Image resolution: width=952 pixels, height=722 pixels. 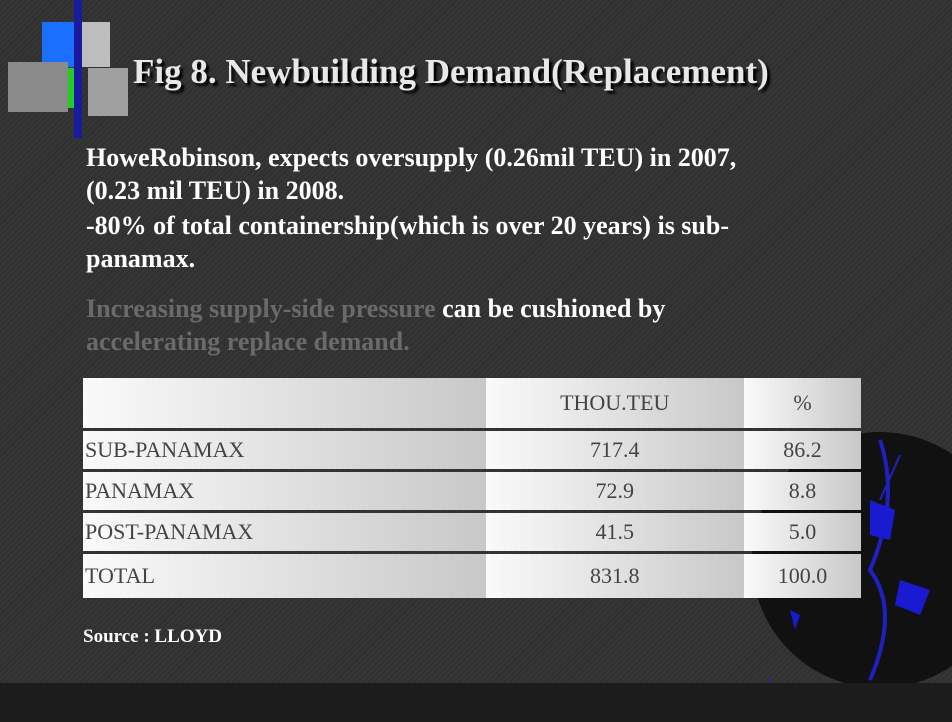 What do you see at coordinates (141, 258) in the screenshot?
I see `body-line: panamax.` at bounding box center [141, 258].